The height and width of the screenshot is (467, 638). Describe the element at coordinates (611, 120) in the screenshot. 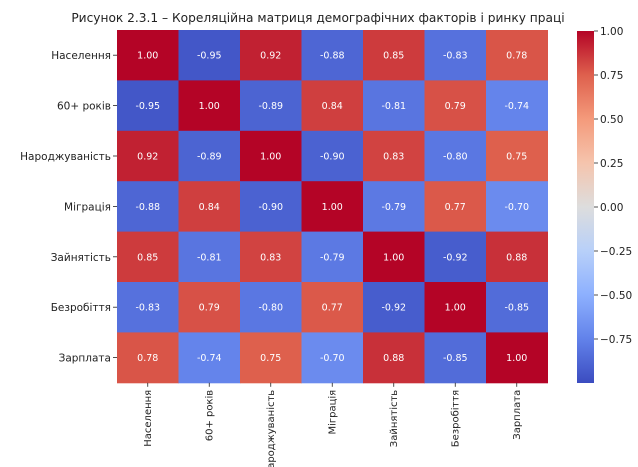

I see `colorbar-tick-label: 0.50` at that location.